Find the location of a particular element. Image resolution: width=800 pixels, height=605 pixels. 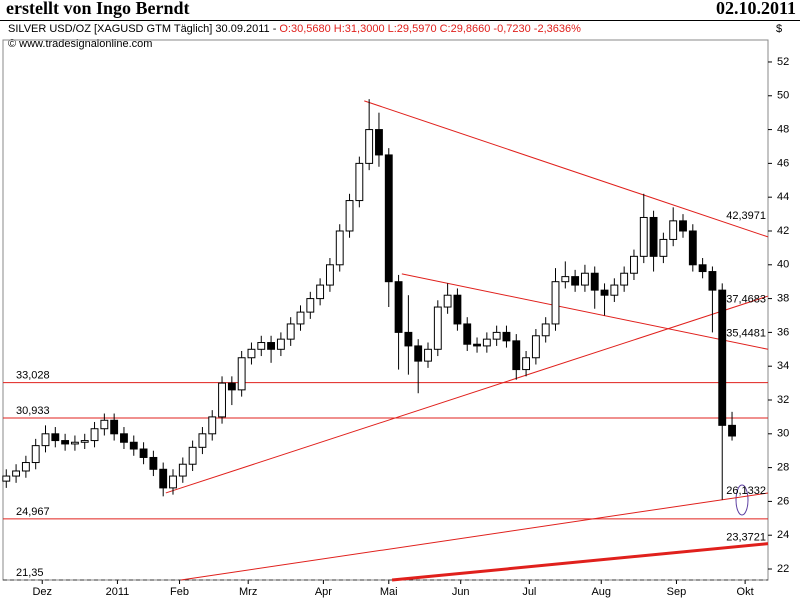

x-tick-label: Mai is located at coordinates (389, 592).